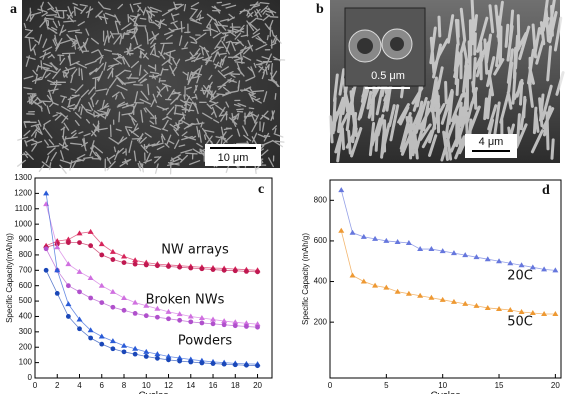  I want to click on x-axis-label: Cycles, so click(153, 392).